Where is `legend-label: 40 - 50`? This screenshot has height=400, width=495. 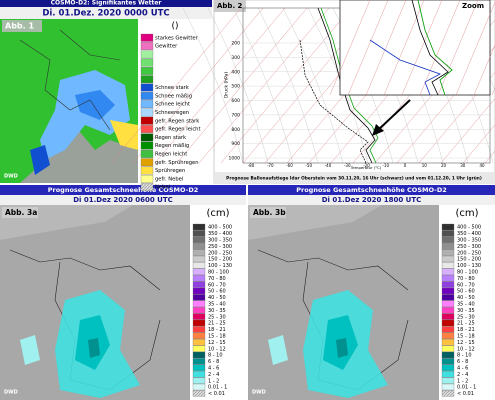 legend-label: 40 - 50 is located at coordinates (217, 298).